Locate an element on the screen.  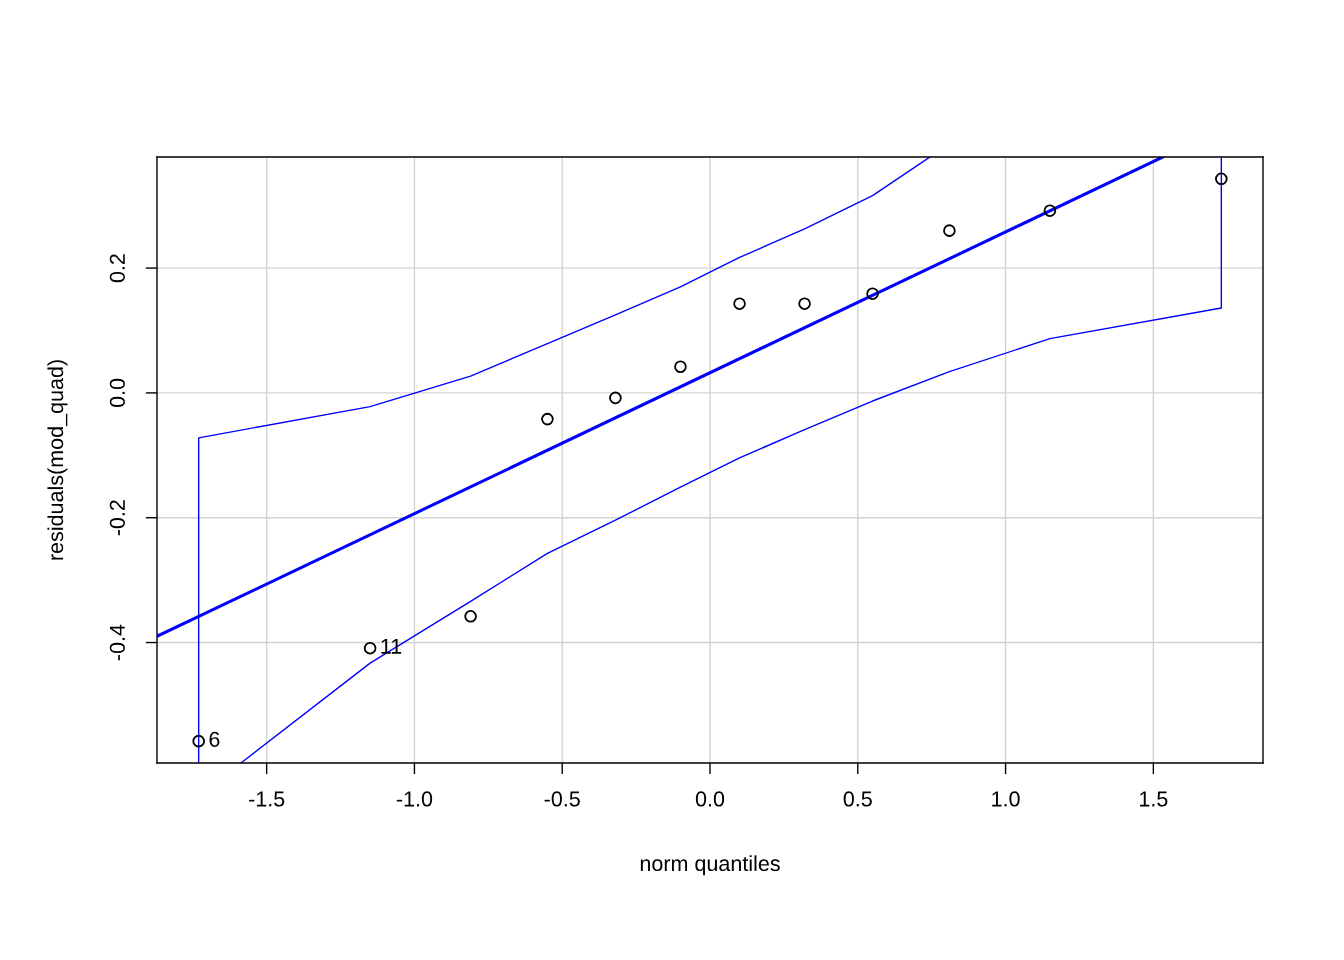
y-tick-label: -0.2 is located at coordinates (117, 518).